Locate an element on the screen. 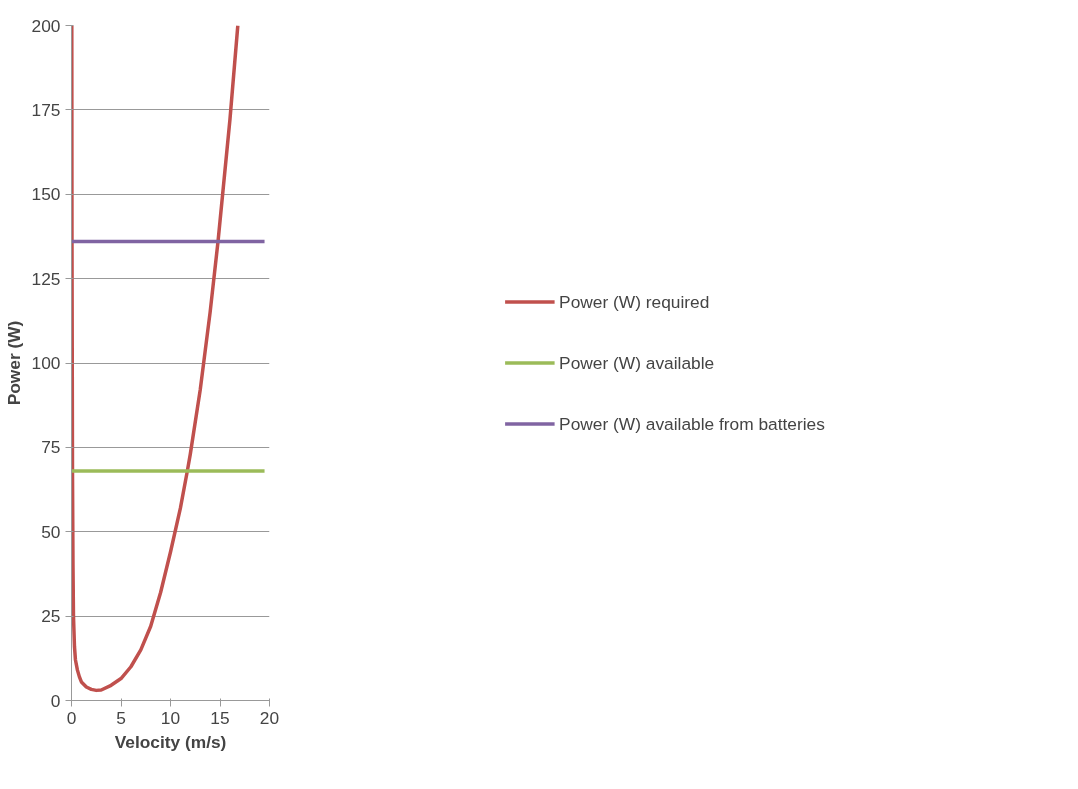 This screenshot has width=1078, height=789. y-tick-label: 150 is located at coordinates (46, 194).